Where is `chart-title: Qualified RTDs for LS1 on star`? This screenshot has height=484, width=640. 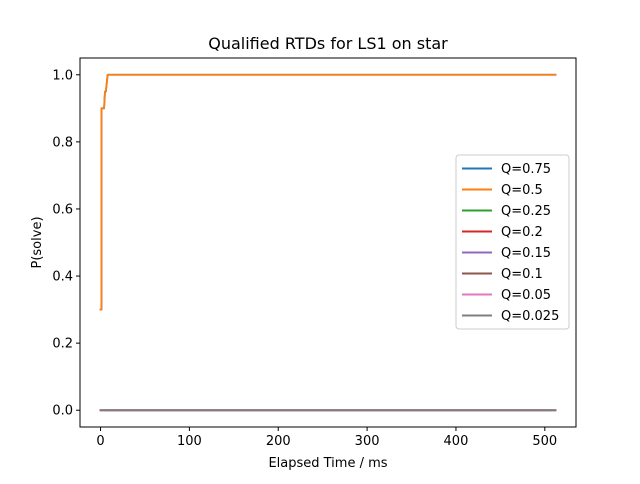
chart-title: Qualified RTDs for LS1 on star is located at coordinates (328, 43).